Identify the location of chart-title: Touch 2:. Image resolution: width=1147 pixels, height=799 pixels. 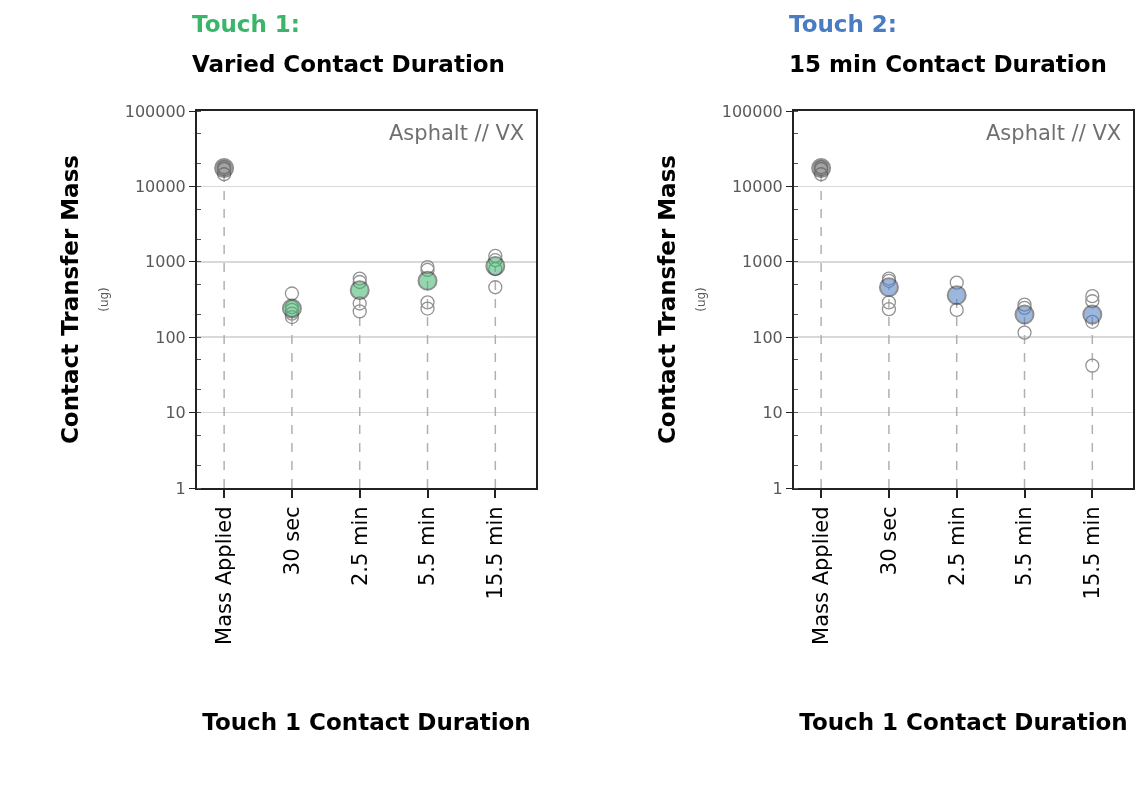
(843, 24).